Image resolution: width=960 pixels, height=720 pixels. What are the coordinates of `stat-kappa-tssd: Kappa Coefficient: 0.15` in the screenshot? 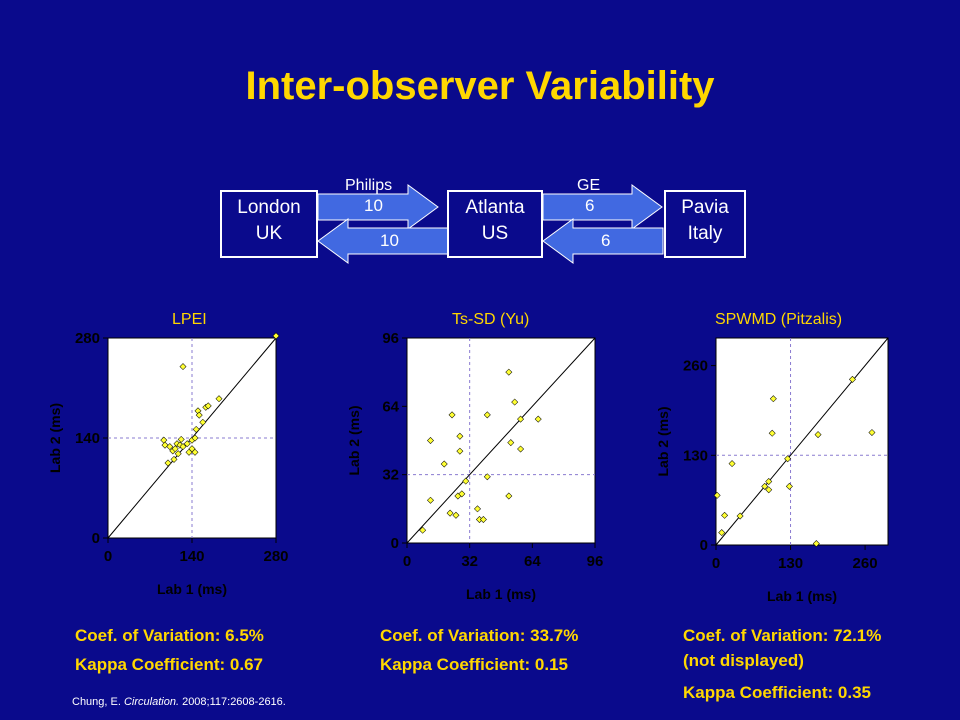 It's located at (474, 664).